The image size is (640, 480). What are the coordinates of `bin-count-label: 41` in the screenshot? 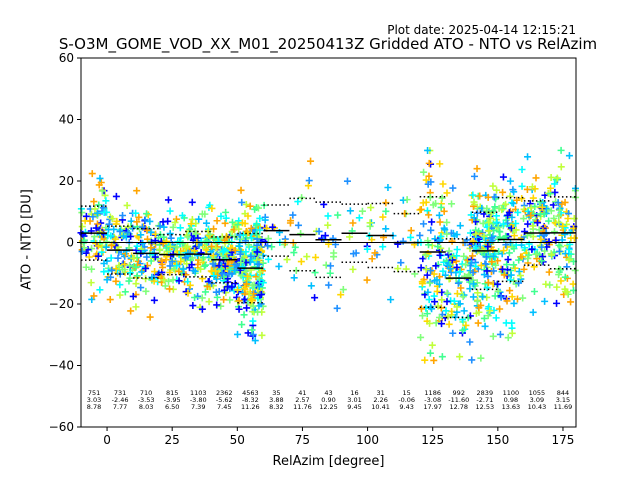 It's located at (302, 393).